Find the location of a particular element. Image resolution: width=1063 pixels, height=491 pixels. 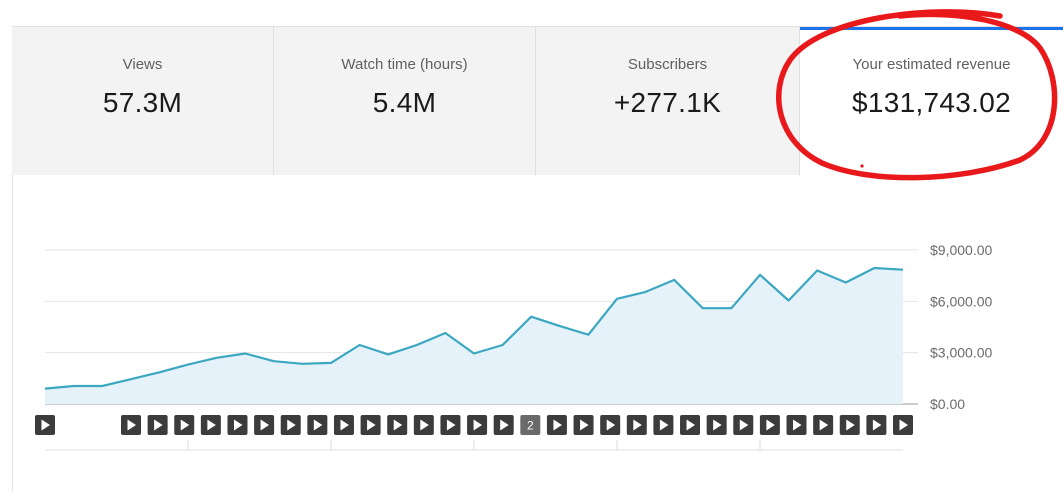

tab-estimated-revenue: Your estimated revenue $131,743.02 is located at coordinates (931, 101).